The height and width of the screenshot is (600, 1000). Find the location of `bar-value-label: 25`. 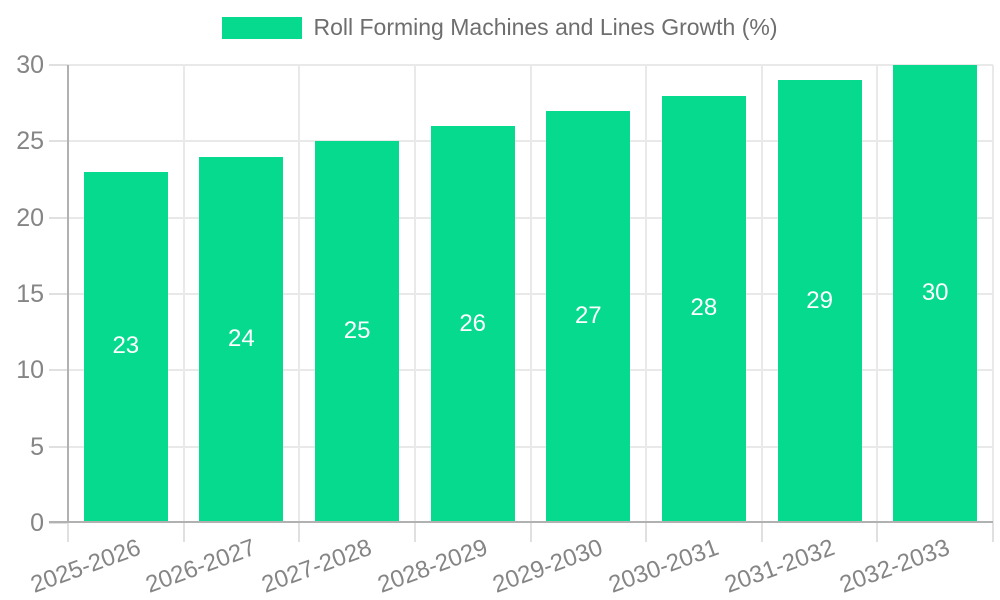

bar-value-label: 25 is located at coordinates (357, 331).